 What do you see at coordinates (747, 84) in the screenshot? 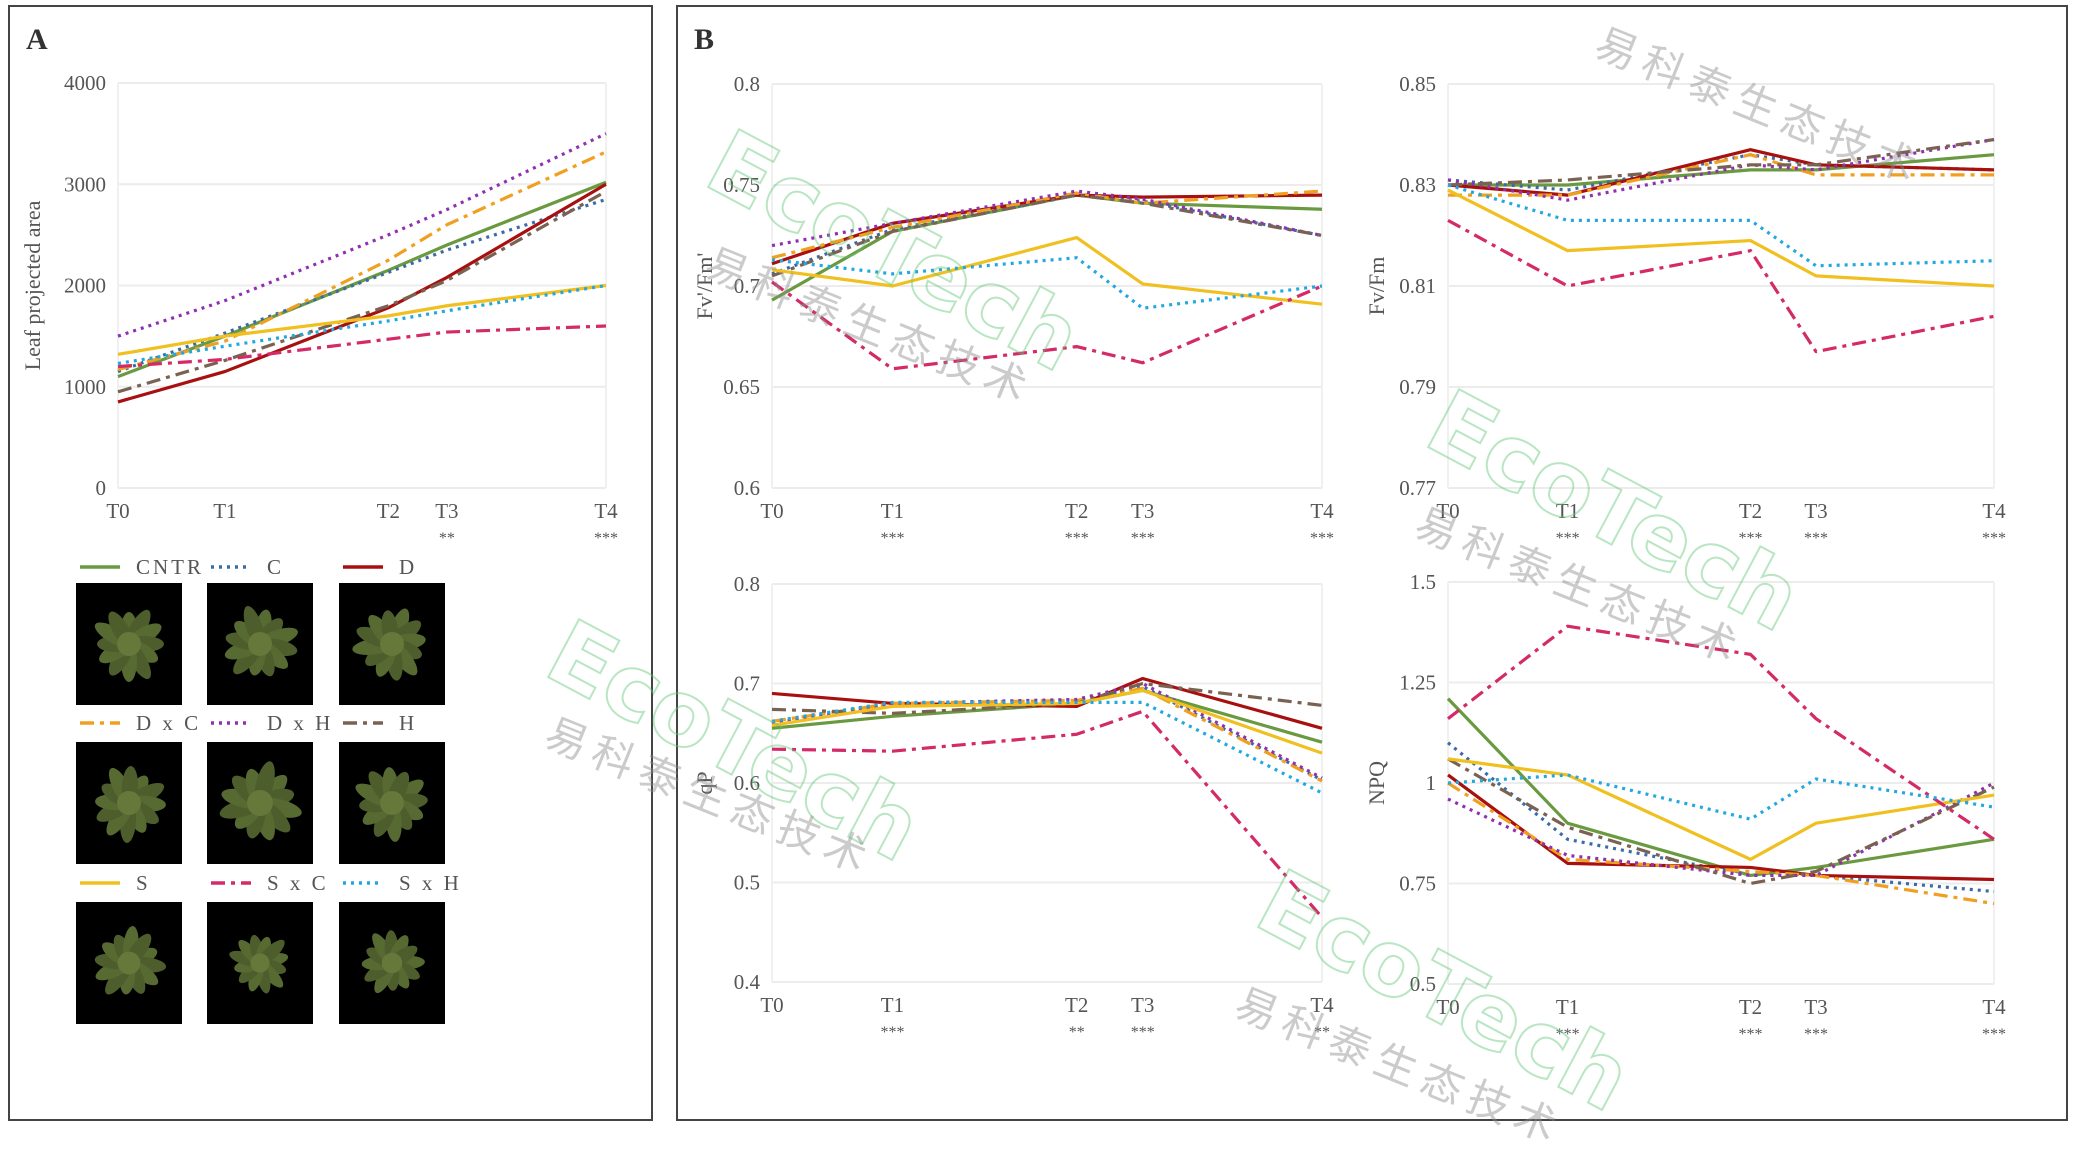
I see `y-tick-label: 0.8` at bounding box center [747, 84].